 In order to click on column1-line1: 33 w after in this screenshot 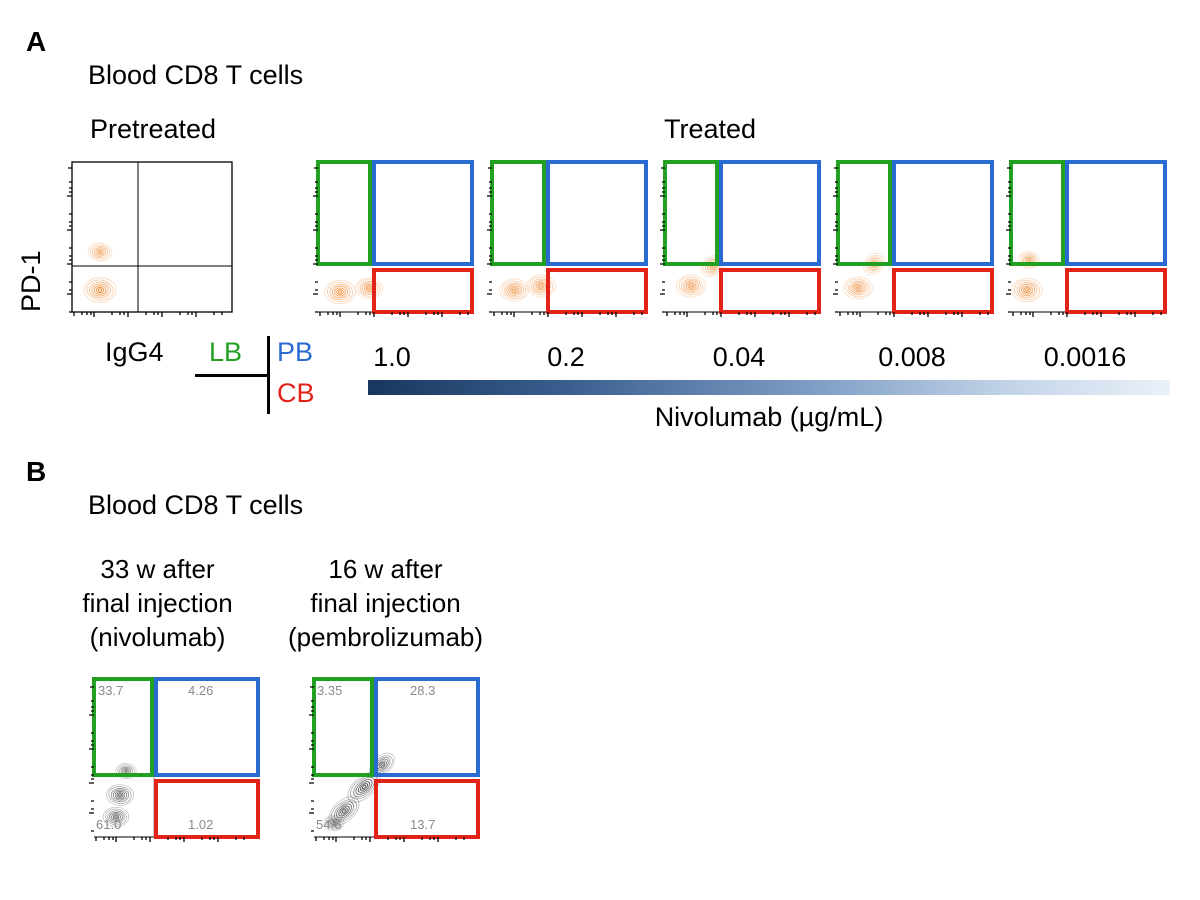, I will do `click(157, 569)`.